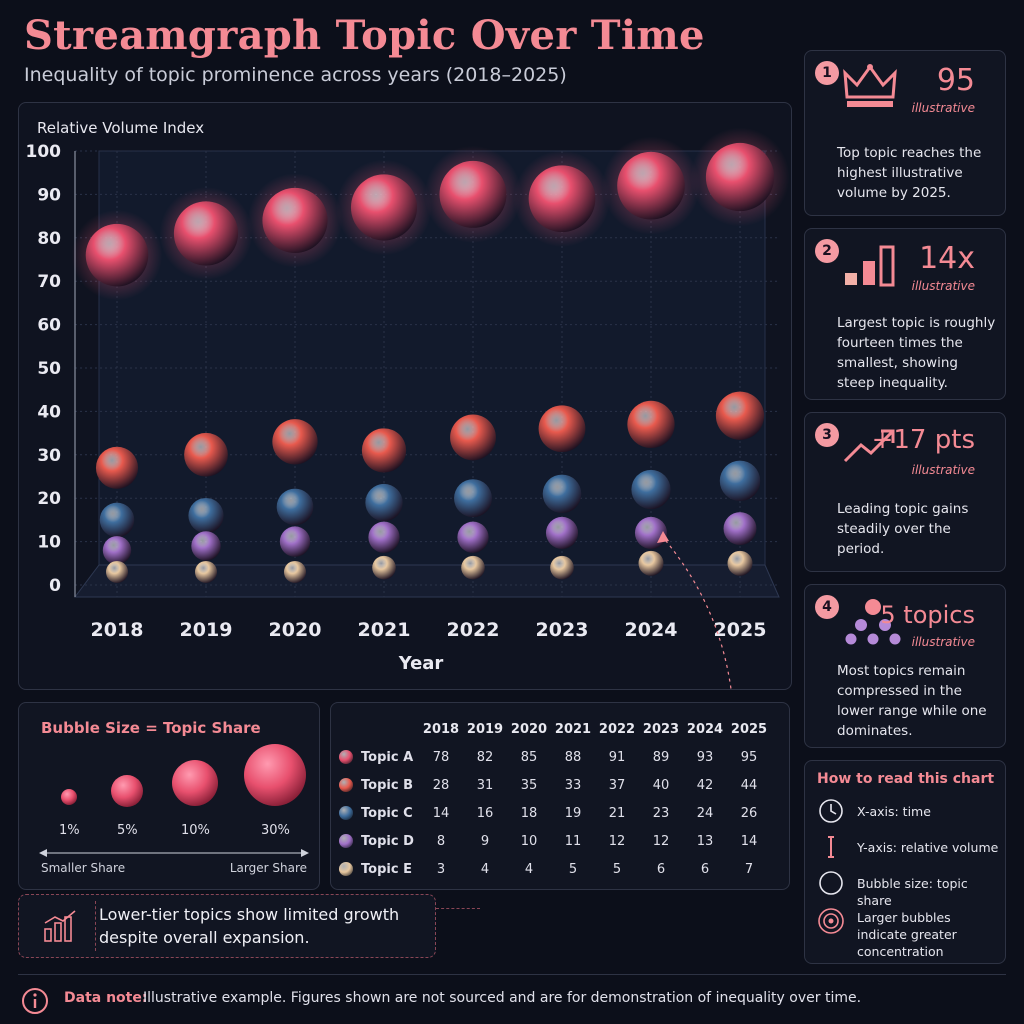 The width and height of the screenshot is (1024, 1024). I want to click on series-name: Topic B, so click(387, 785).